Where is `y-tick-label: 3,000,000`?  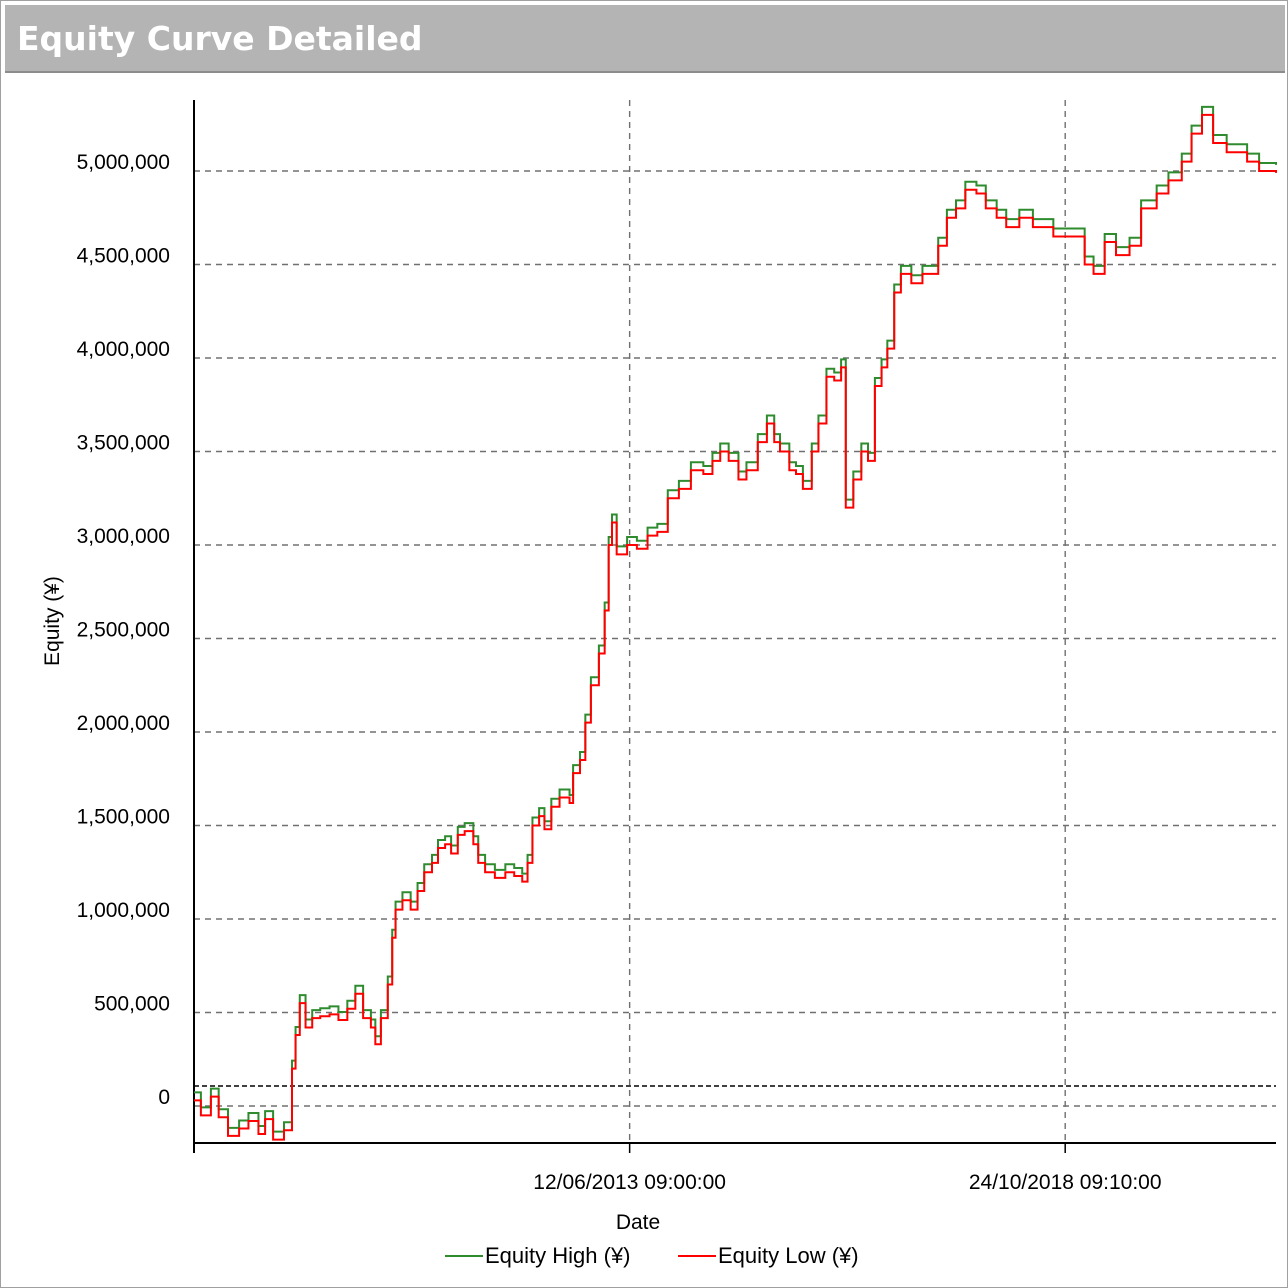 y-tick-label: 3,000,000 is located at coordinates (123, 536).